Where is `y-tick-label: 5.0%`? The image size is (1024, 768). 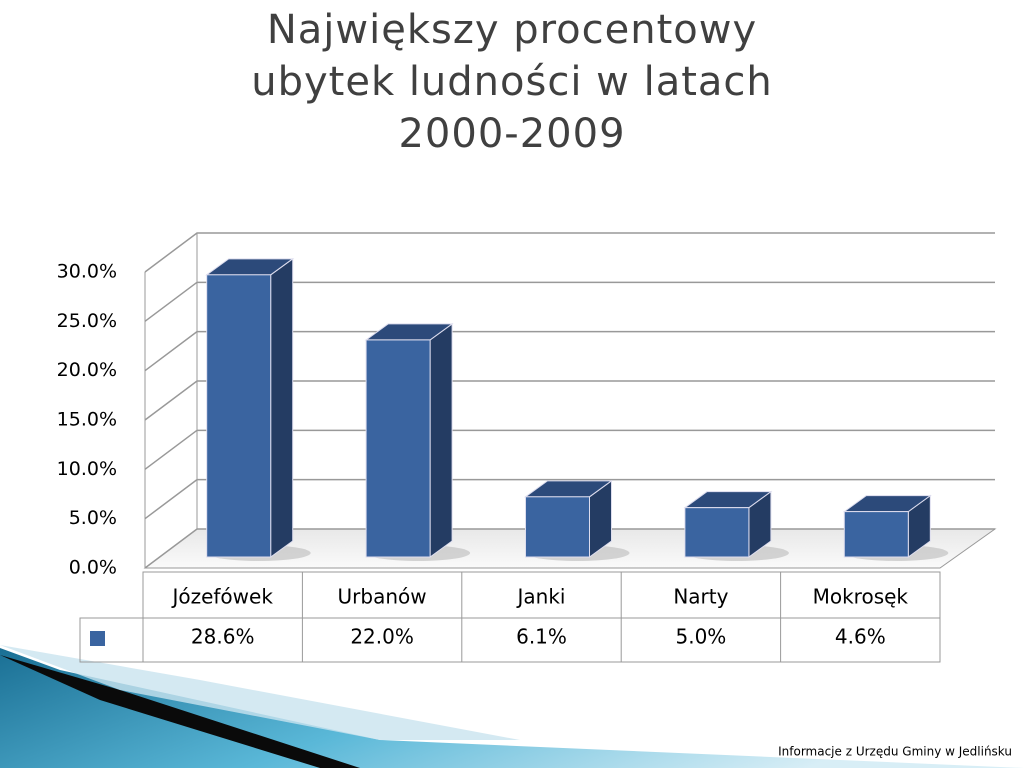
y-tick-label: 5.0% is located at coordinates (93, 518).